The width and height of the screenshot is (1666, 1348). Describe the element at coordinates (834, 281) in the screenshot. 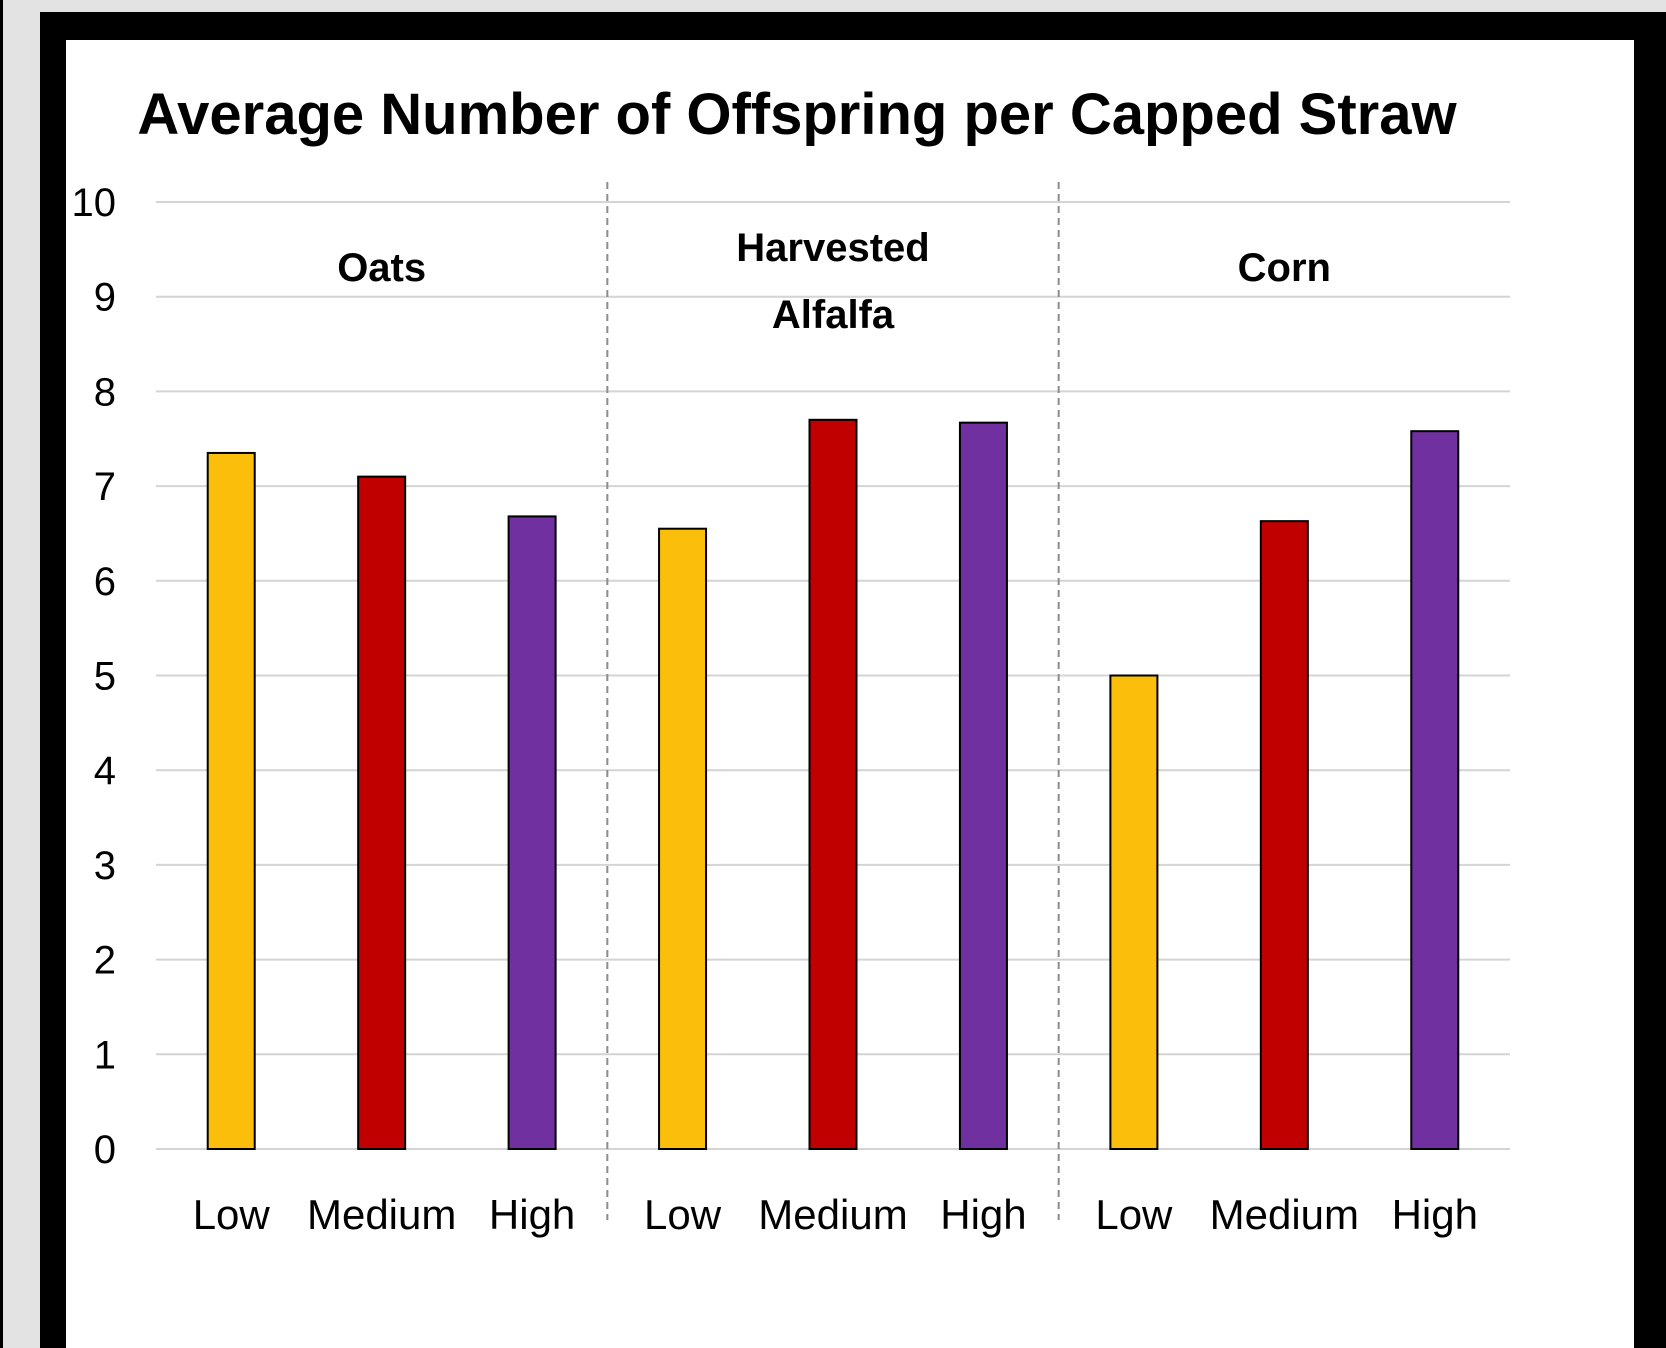

I see `group-labels: Oats Harvested Alfalfa Corn` at that location.